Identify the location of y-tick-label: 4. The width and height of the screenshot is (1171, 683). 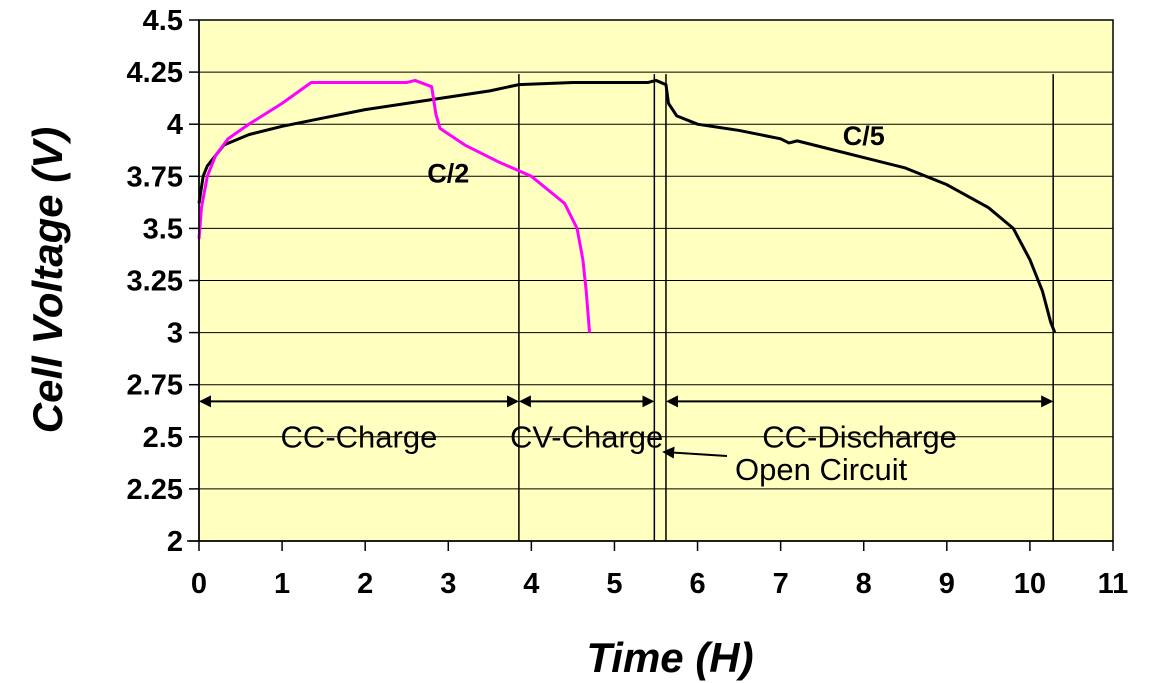
(175, 125).